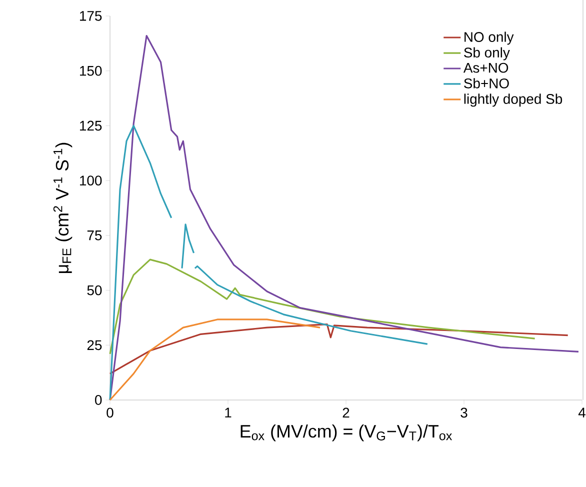 Image resolution: width=586 pixels, height=487 pixels. Describe the element at coordinates (346, 413) in the screenshot. I see `x-tick-label: 2` at that location.